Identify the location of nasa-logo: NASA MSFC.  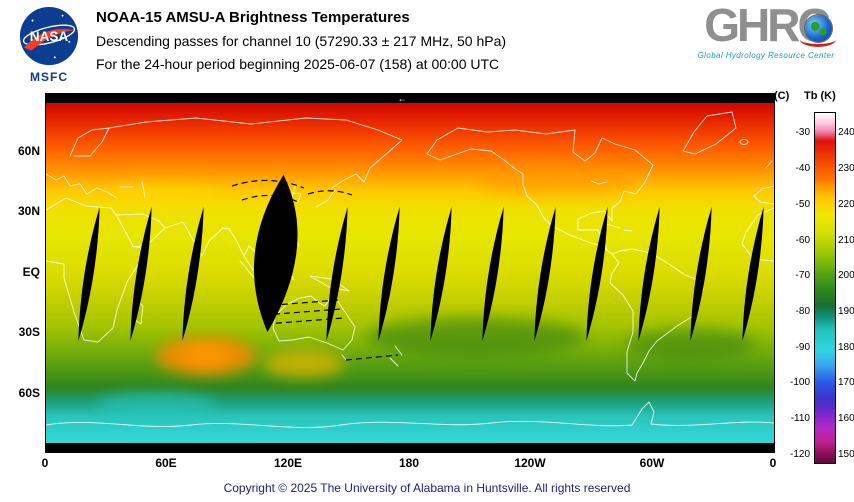
(49, 44).